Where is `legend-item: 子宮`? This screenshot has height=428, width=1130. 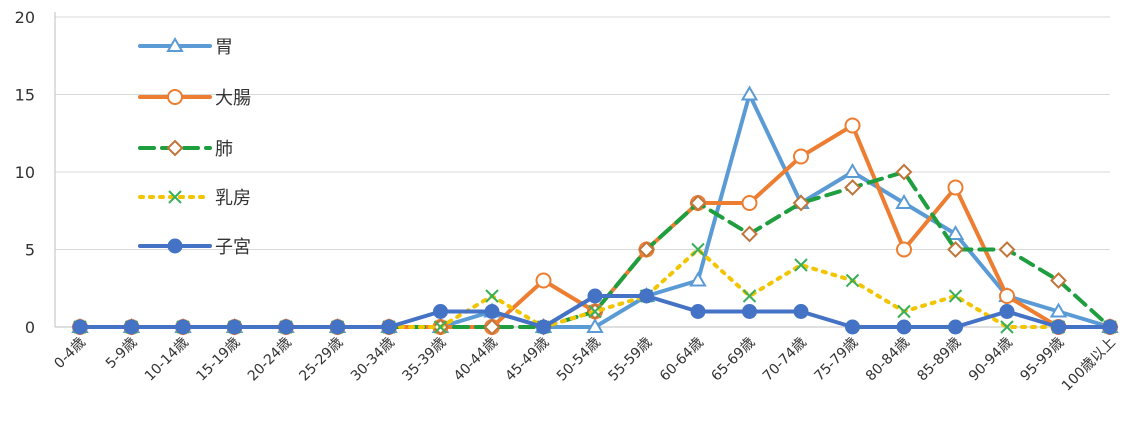
legend-item: 子宮 is located at coordinates (194, 247).